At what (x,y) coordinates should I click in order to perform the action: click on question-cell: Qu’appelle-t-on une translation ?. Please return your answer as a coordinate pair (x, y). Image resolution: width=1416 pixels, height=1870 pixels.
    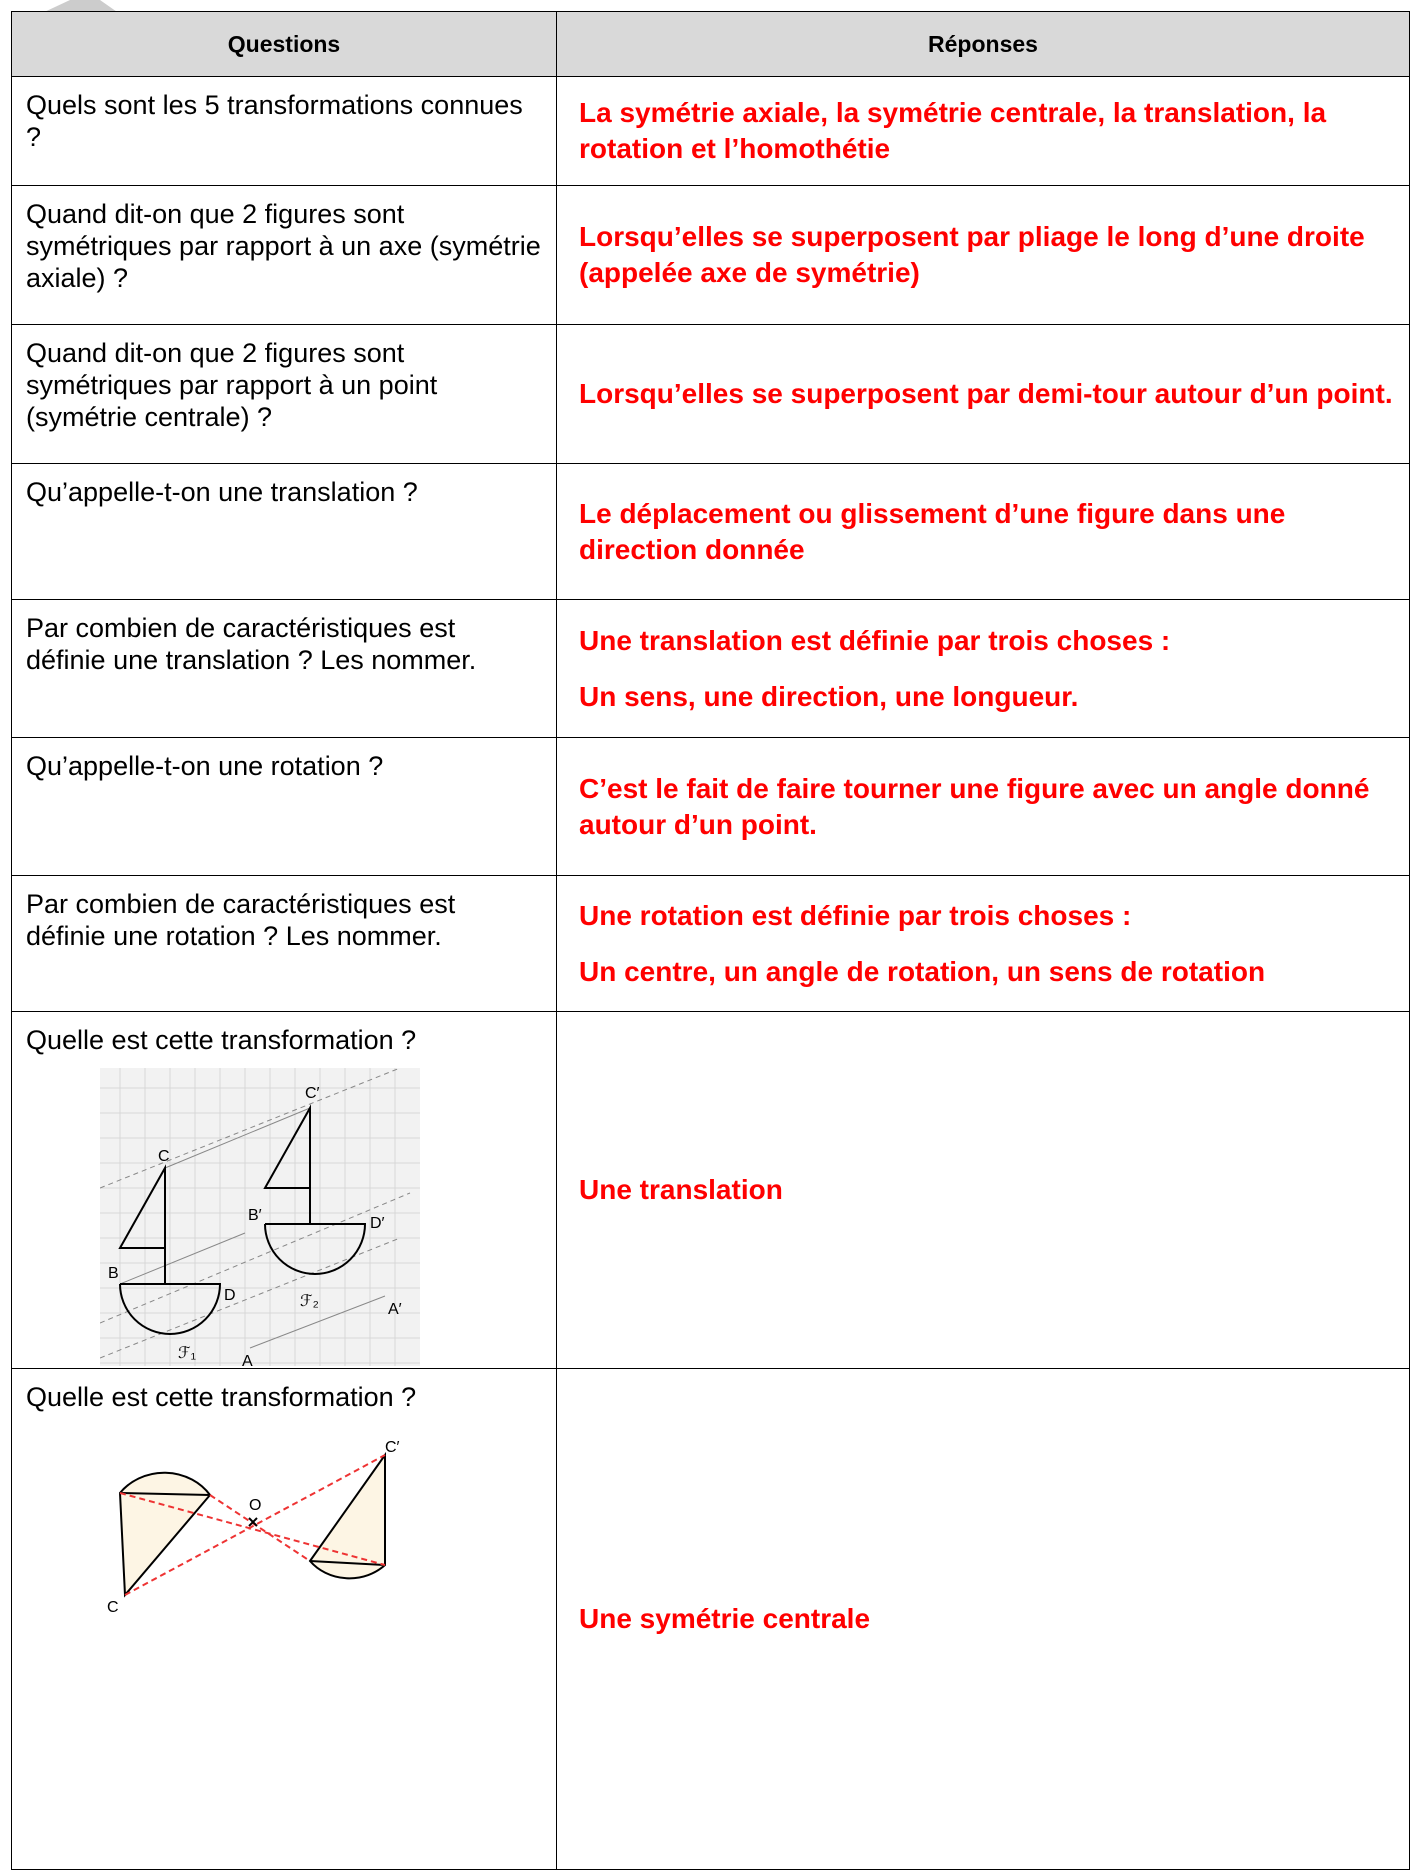
    Looking at the image, I should click on (284, 531).